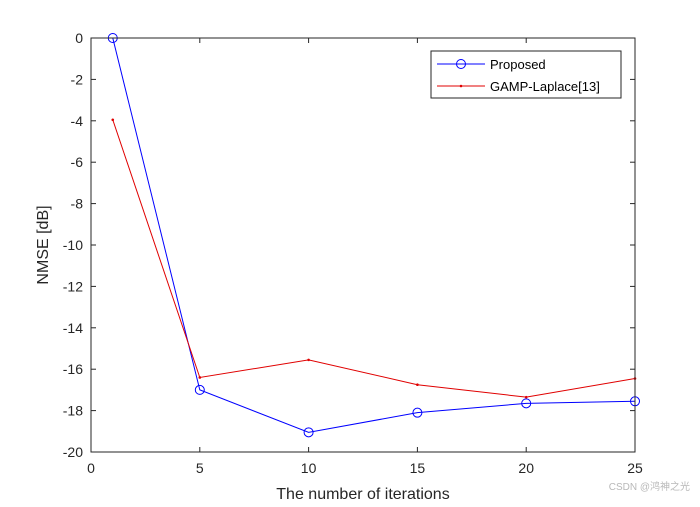 The image size is (700, 507). What do you see at coordinates (77, 79) in the screenshot?
I see `y-tick-label-1: -2` at bounding box center [77, 79].